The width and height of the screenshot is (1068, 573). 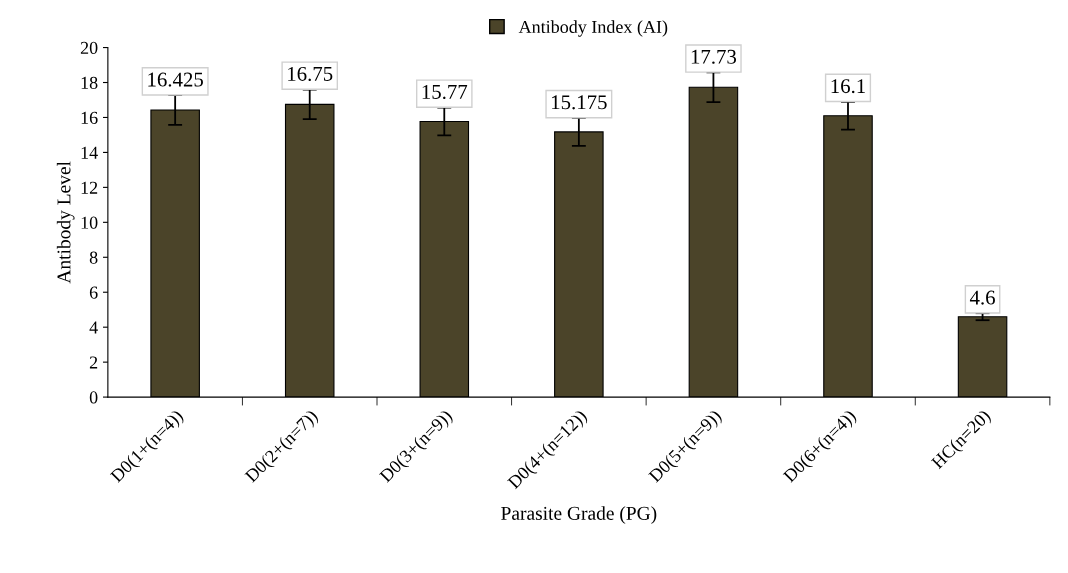 What do you see at coordinates (89, 47) in the screenshot?
I see `y-tick-label: 20` at bounding box center [89, 47].